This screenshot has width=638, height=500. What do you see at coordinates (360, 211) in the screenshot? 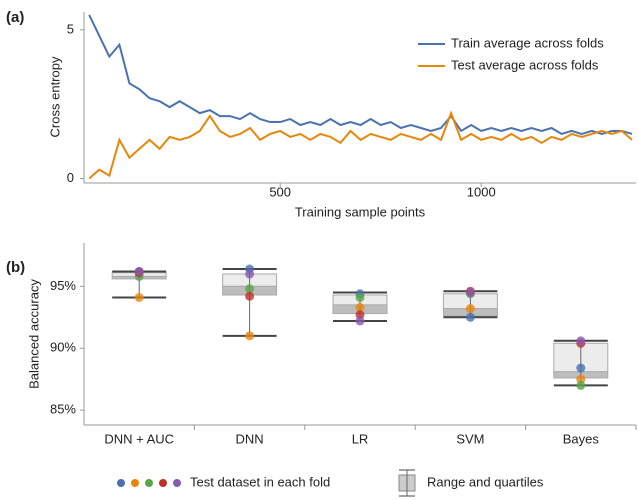
I see `x-axis-title: Training sample points` at bounding box center [360, 211].